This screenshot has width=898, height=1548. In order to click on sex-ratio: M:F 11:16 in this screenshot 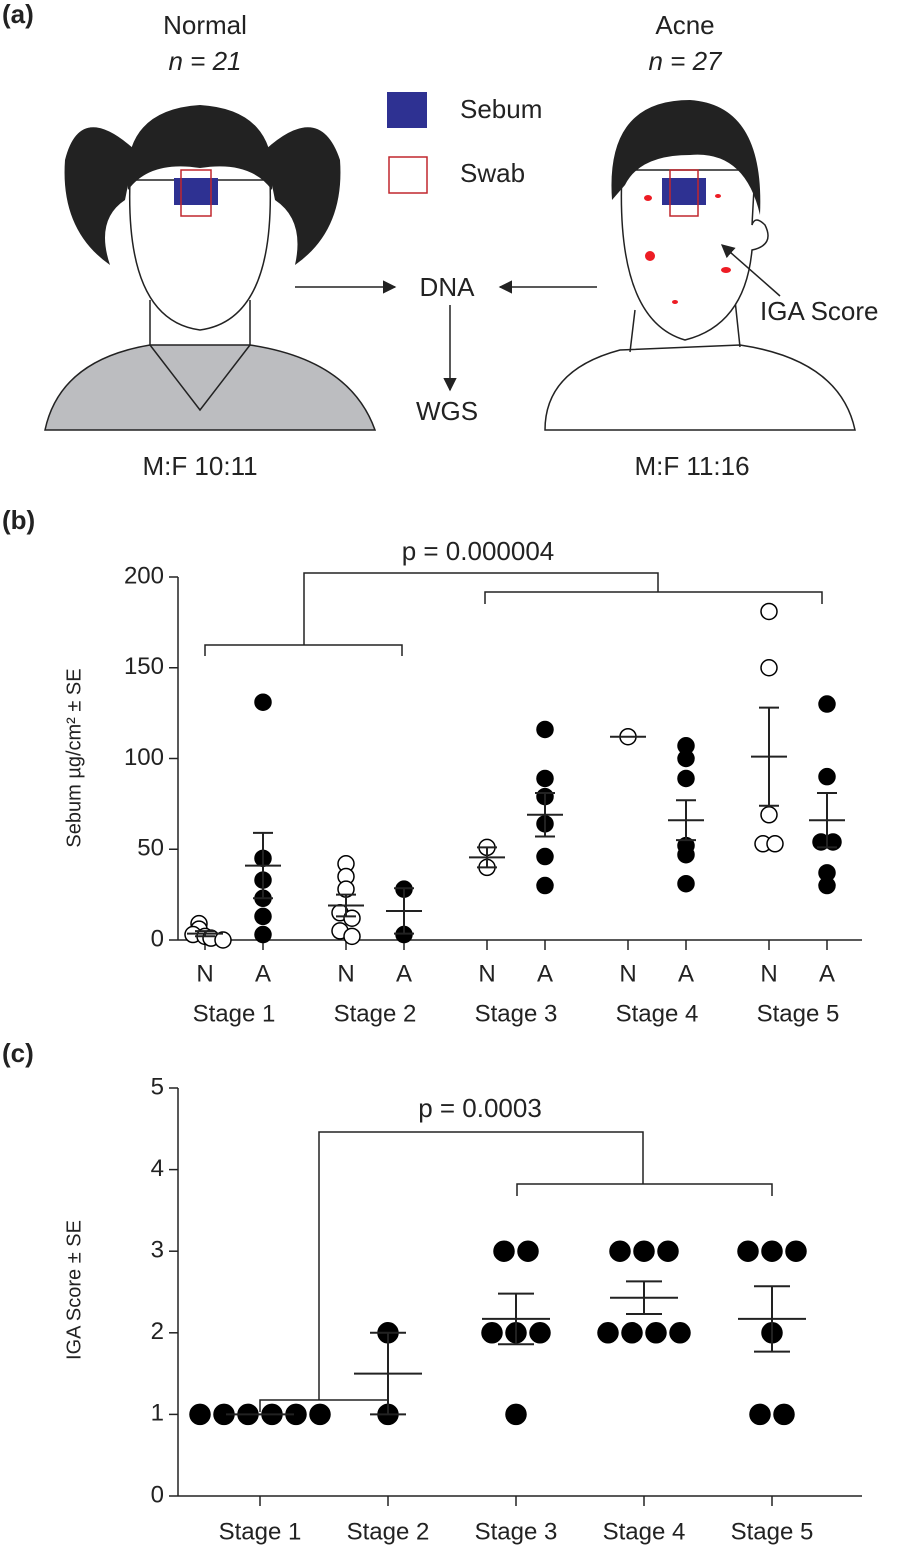, I will do `click(691, 466)`.